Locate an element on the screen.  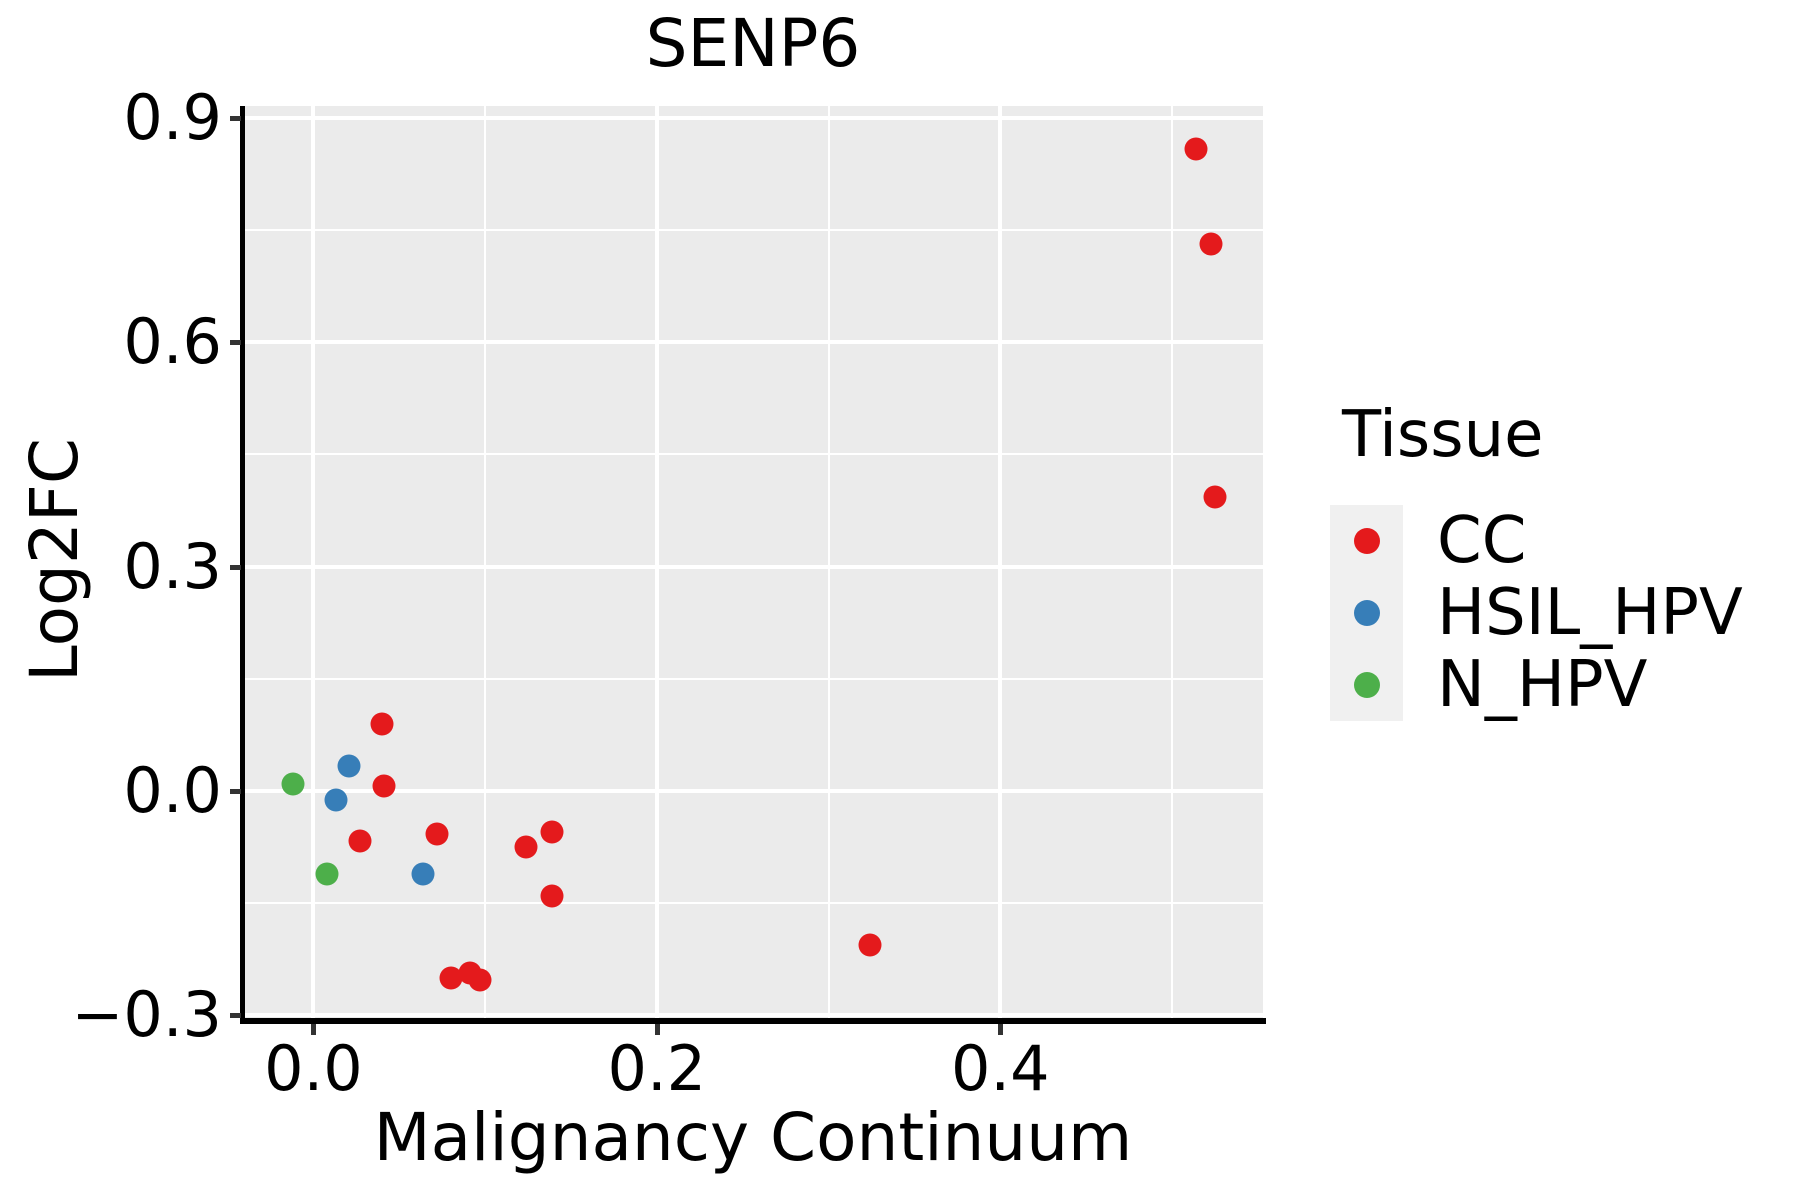
y-tick-label: 0.0 is located at coordinates (172, 790).